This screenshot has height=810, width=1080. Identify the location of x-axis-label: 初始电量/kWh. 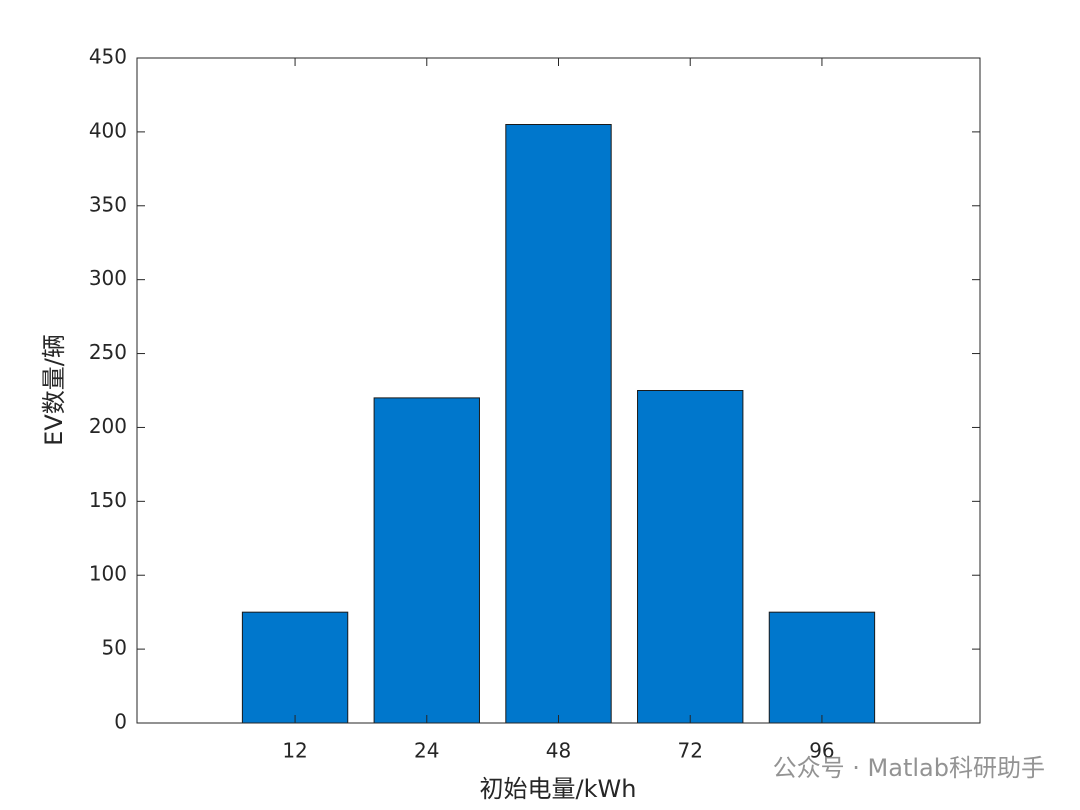
(558, 789).